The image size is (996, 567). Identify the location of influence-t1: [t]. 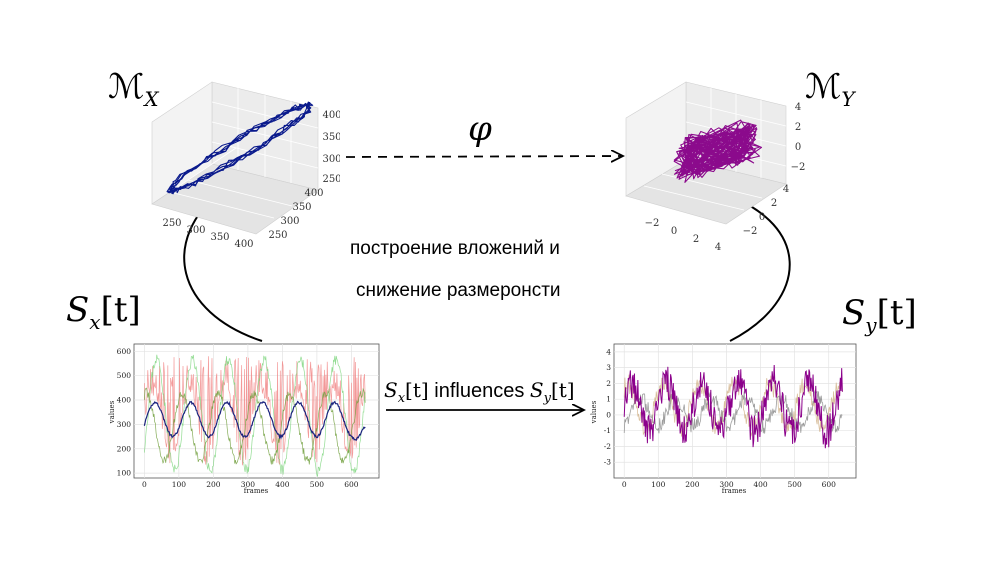
(417, 390).